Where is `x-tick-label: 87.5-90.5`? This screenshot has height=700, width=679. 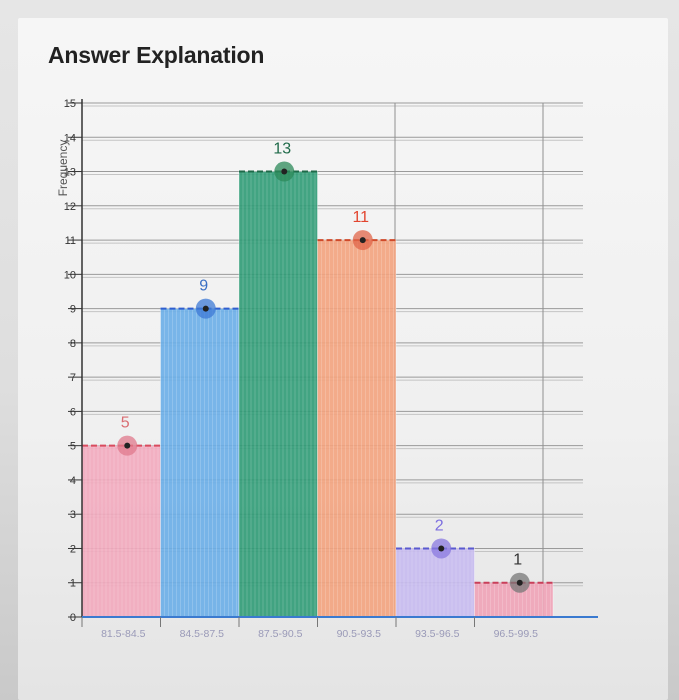
x-tick-label: 87.5-90.5 is located at coordinates (280, 634).